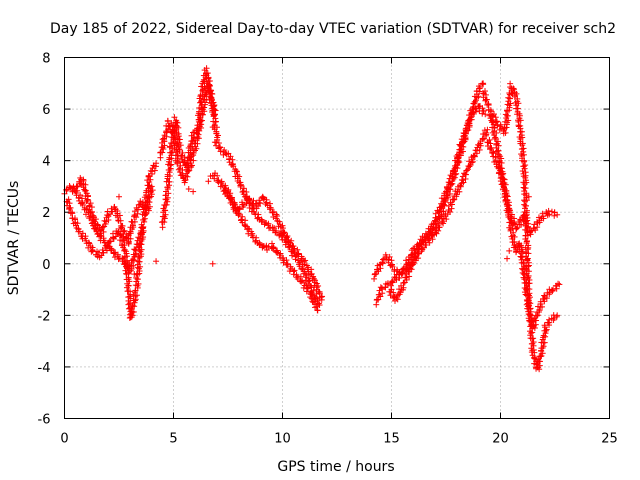 The width and height of the screenshot is (640, 480). Describe the element at coordinates (193, 191) in the screenshot. I see `data-point-isolated` at that location.